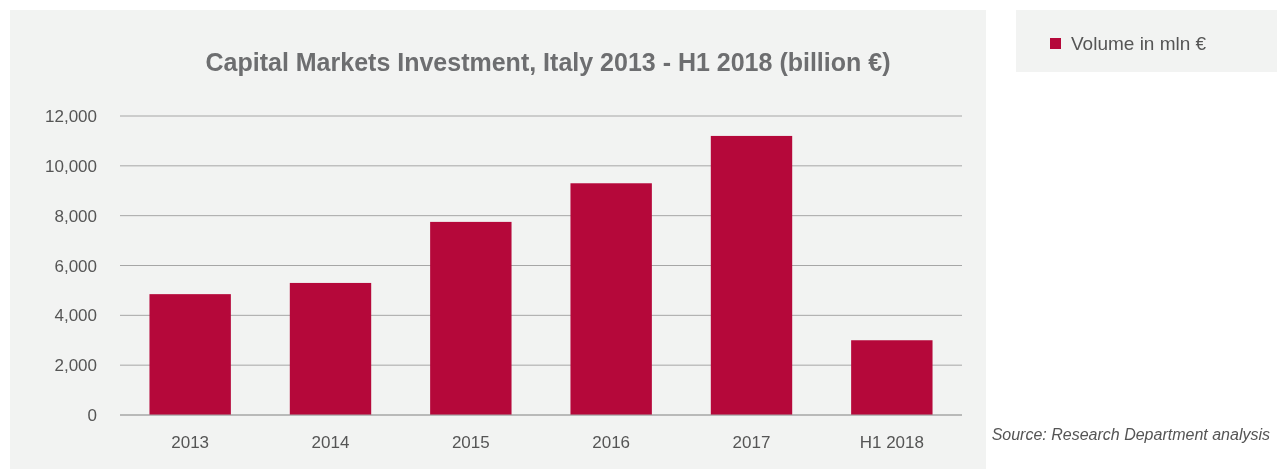 This screenshot has height=469, width=1277. Describe the element at coordinates (190, 442) in the screenshot. I see `x-tick-label: 2013` at that location.